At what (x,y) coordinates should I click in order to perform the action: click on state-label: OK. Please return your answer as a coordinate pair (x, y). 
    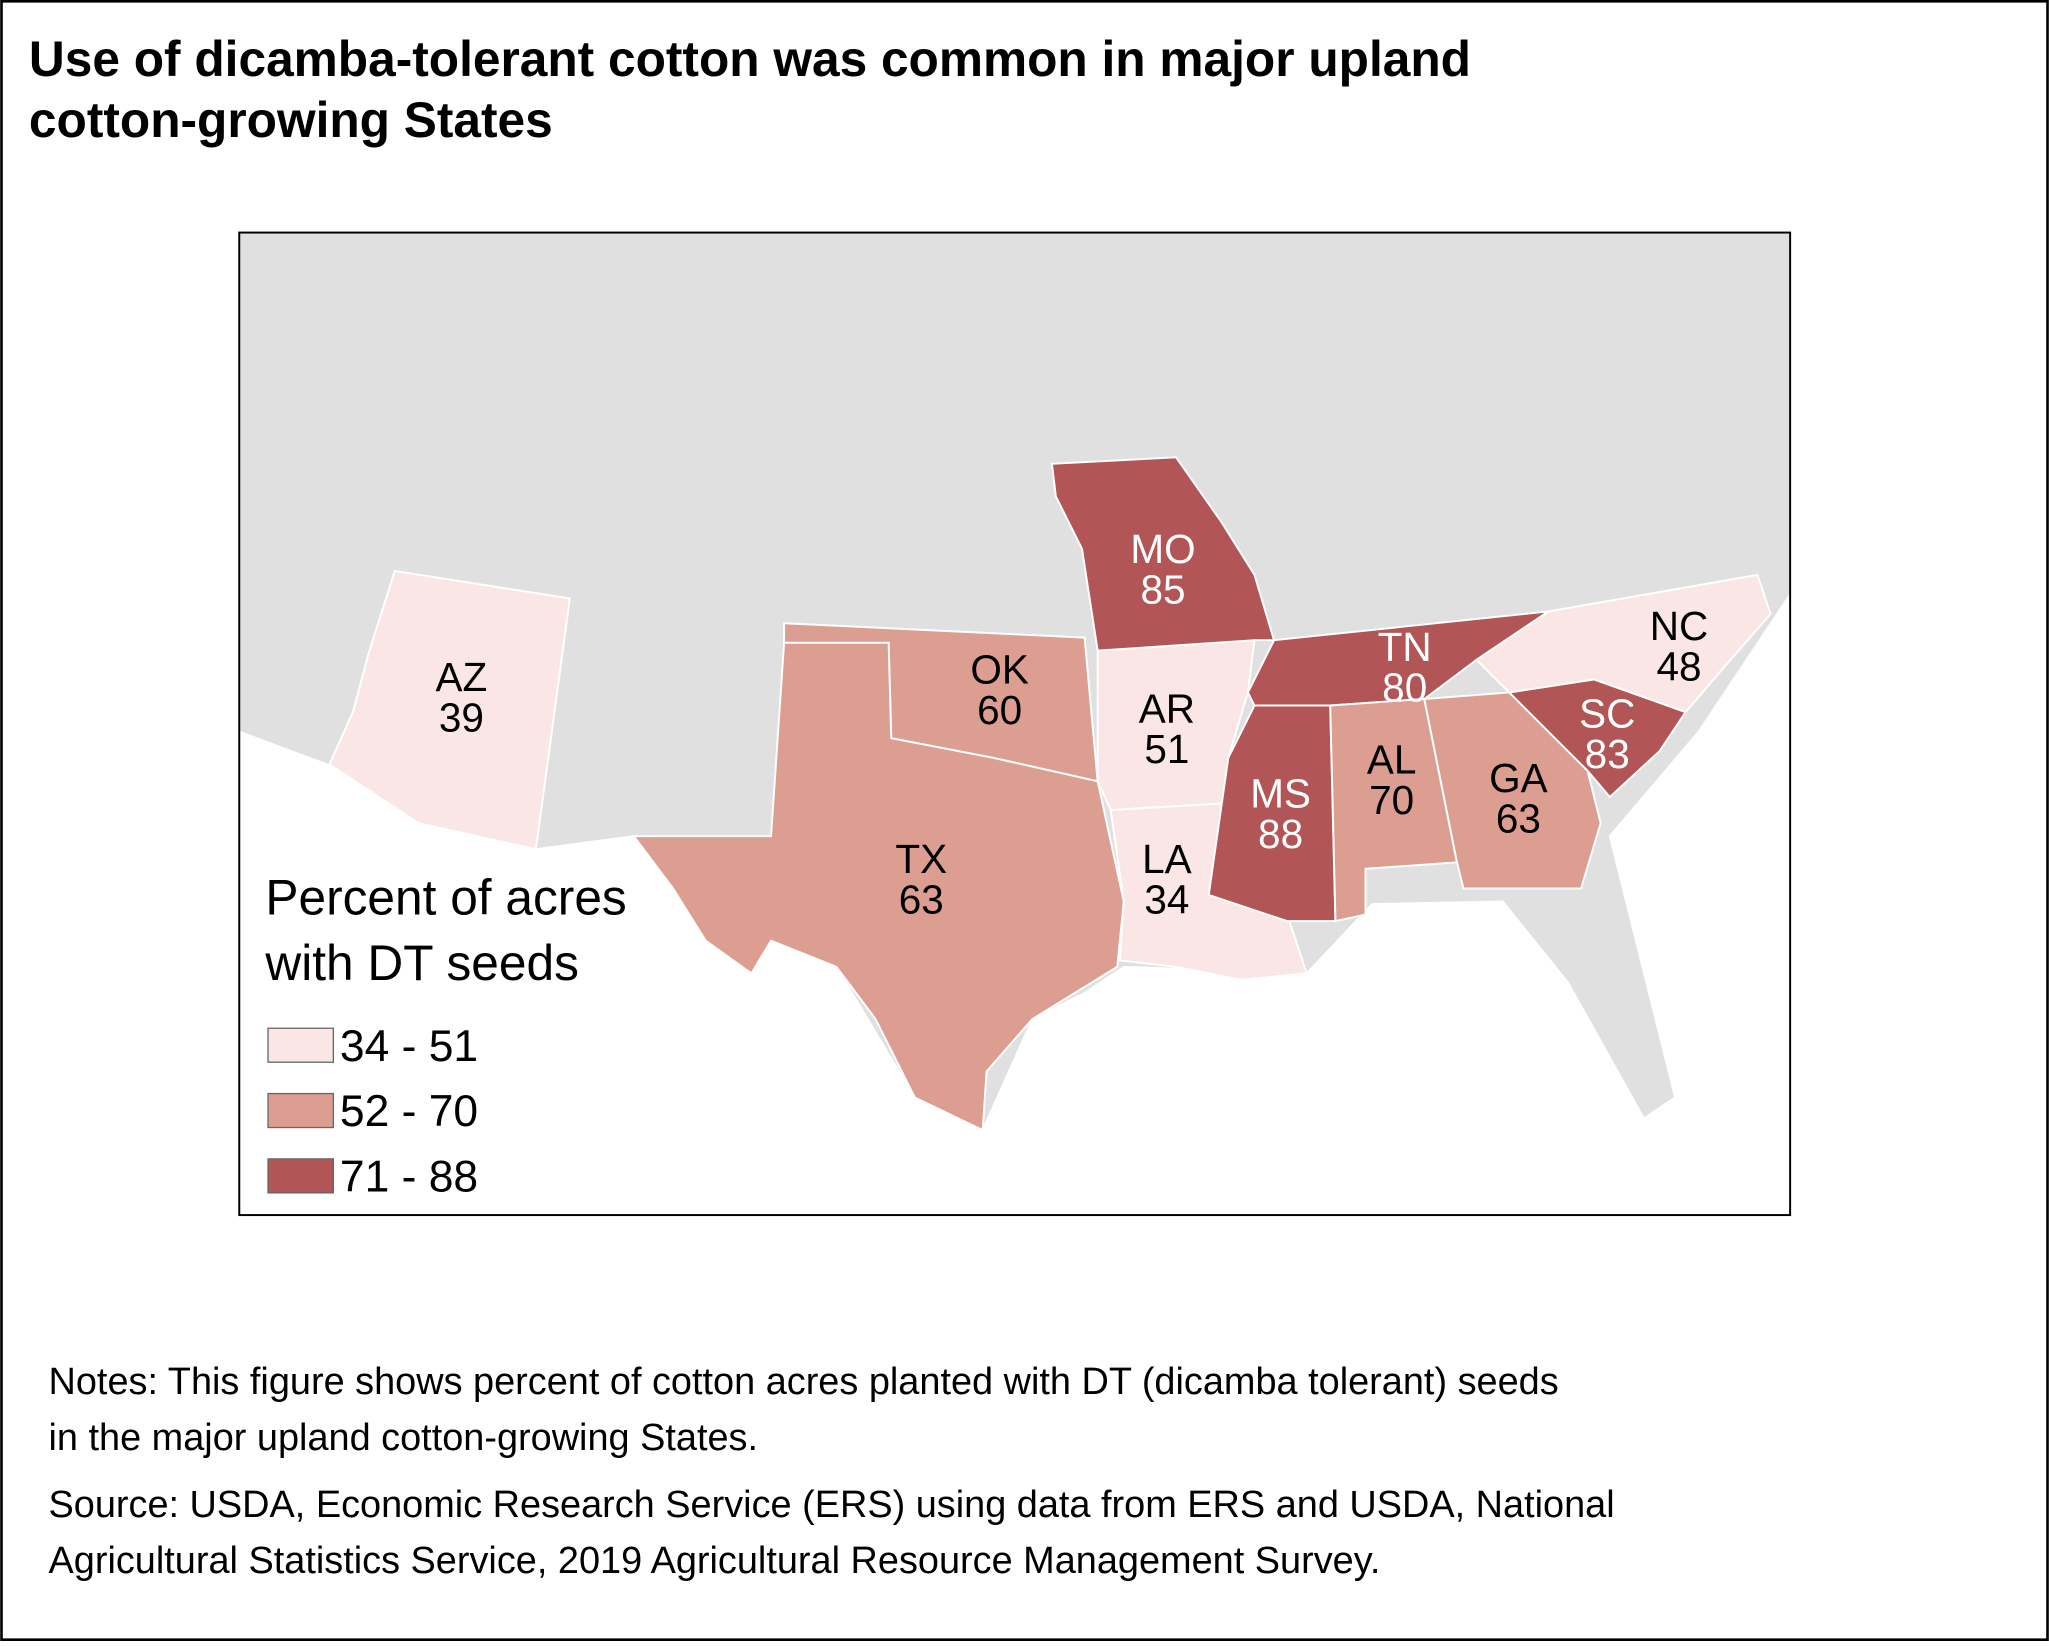
    Looking at the image, I should click on (999, 669).